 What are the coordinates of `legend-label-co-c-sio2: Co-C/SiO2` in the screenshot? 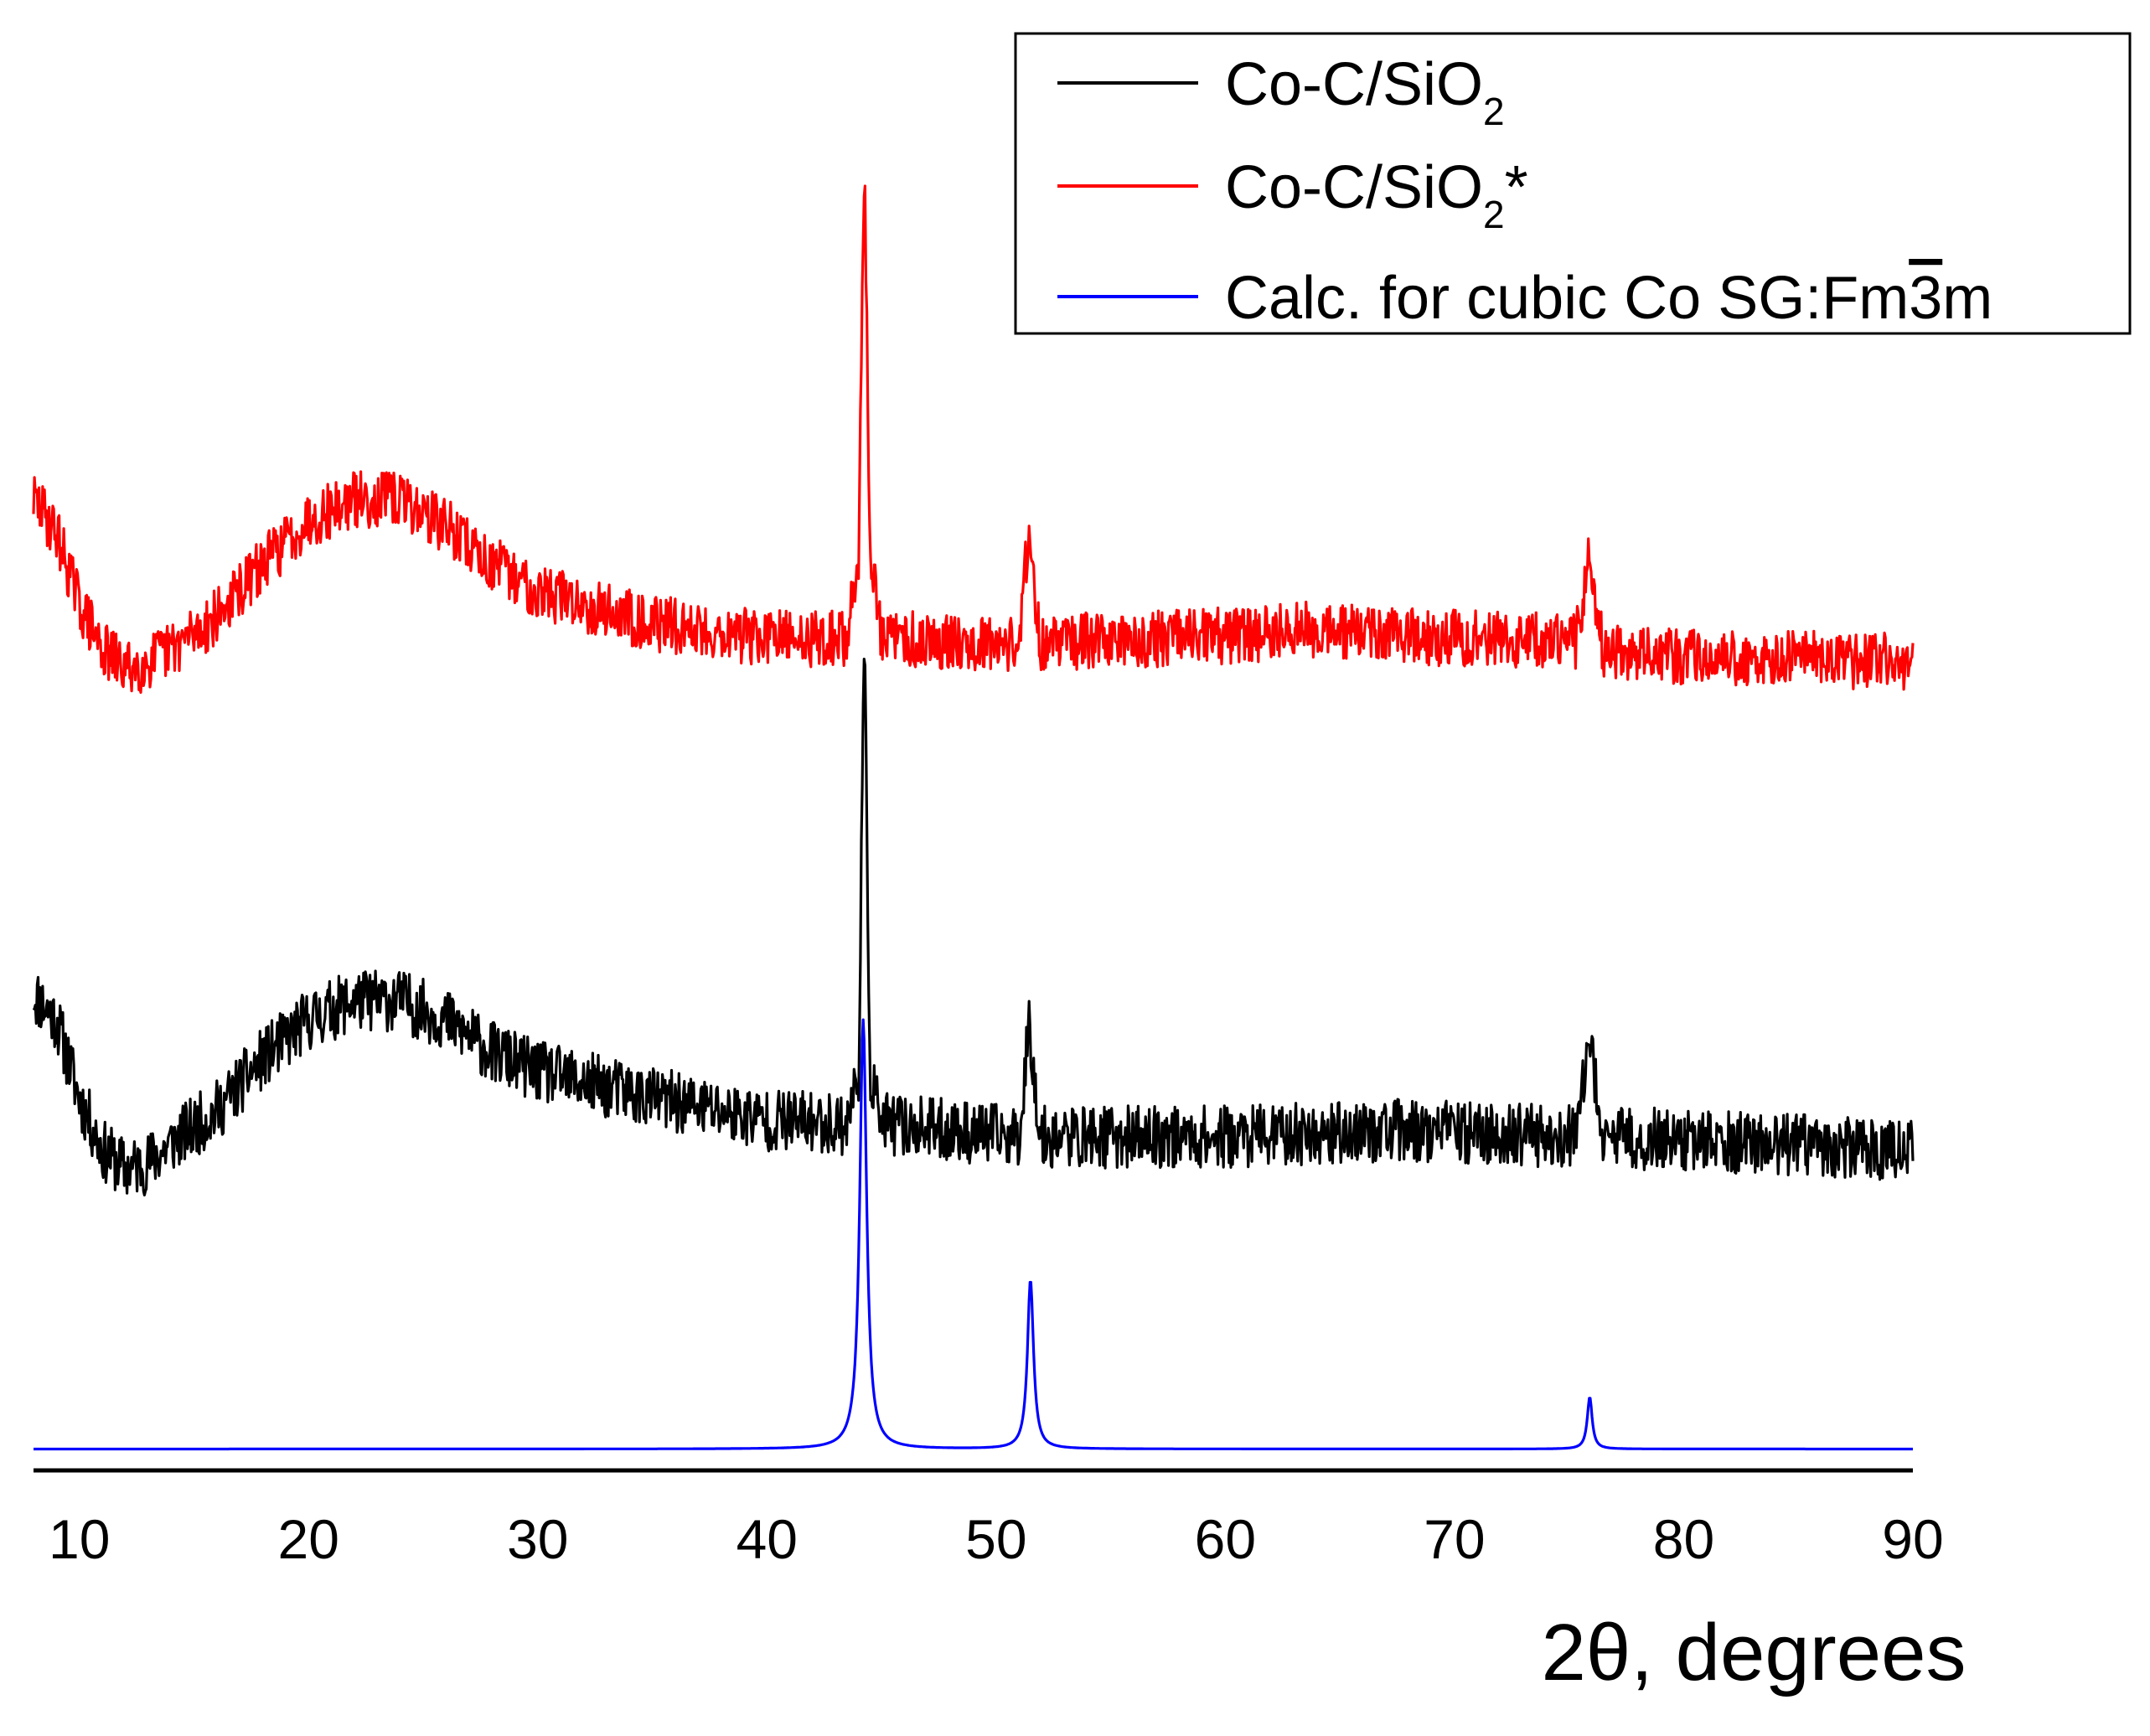 It's located at (1365, 92).